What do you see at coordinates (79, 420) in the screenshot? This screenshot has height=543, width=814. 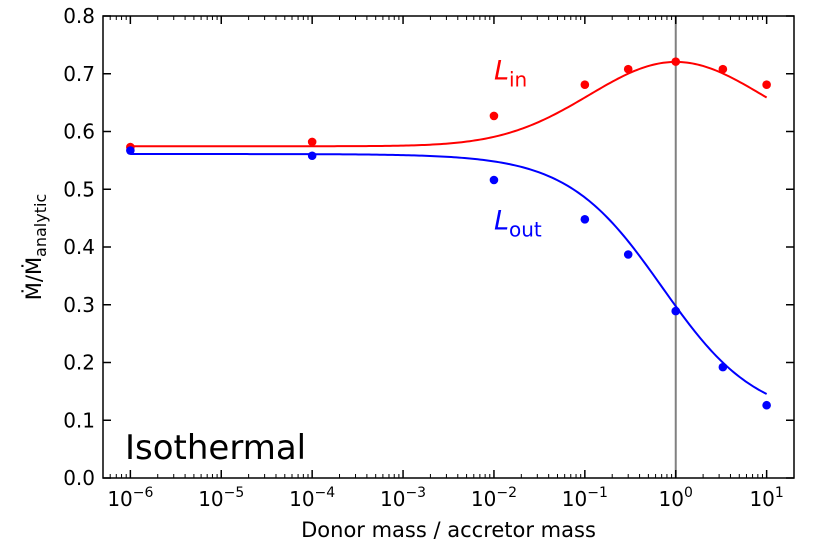 I see `y-tick-label: 0.1` at bounding box center [79, 420].